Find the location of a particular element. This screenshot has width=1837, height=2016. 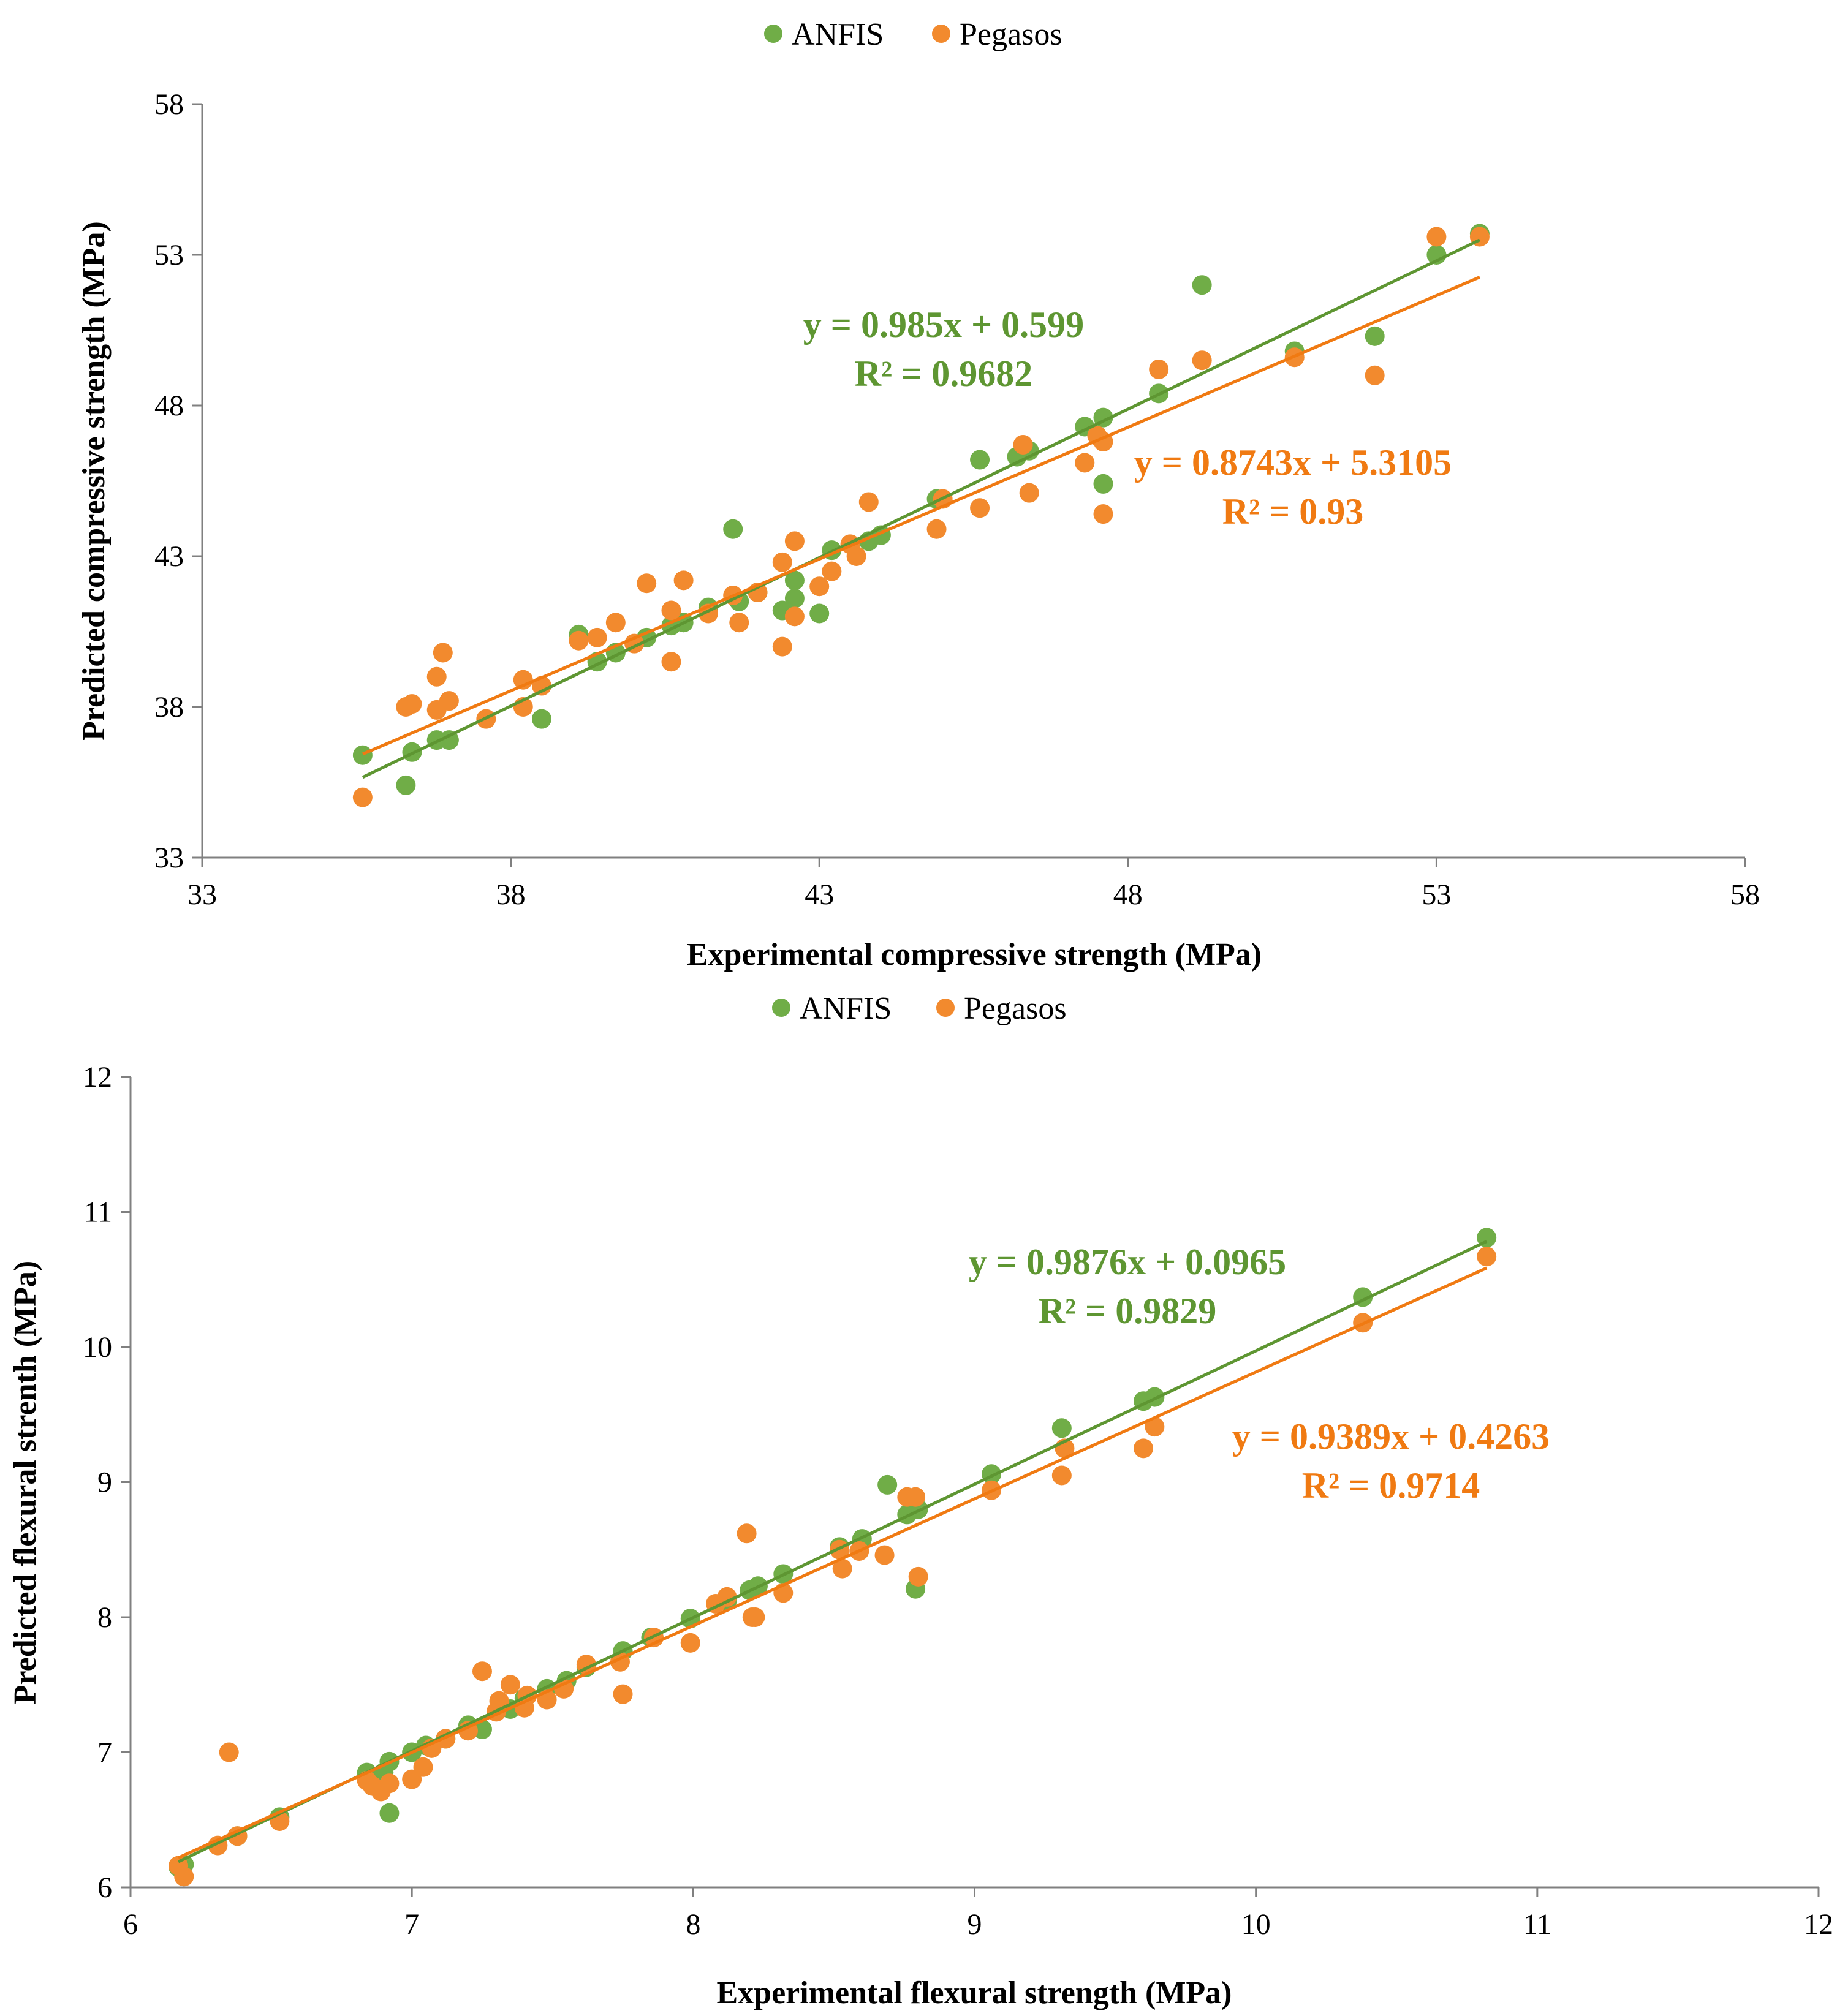

y-tick-label: 7 is located at coordinates (104, 1753).